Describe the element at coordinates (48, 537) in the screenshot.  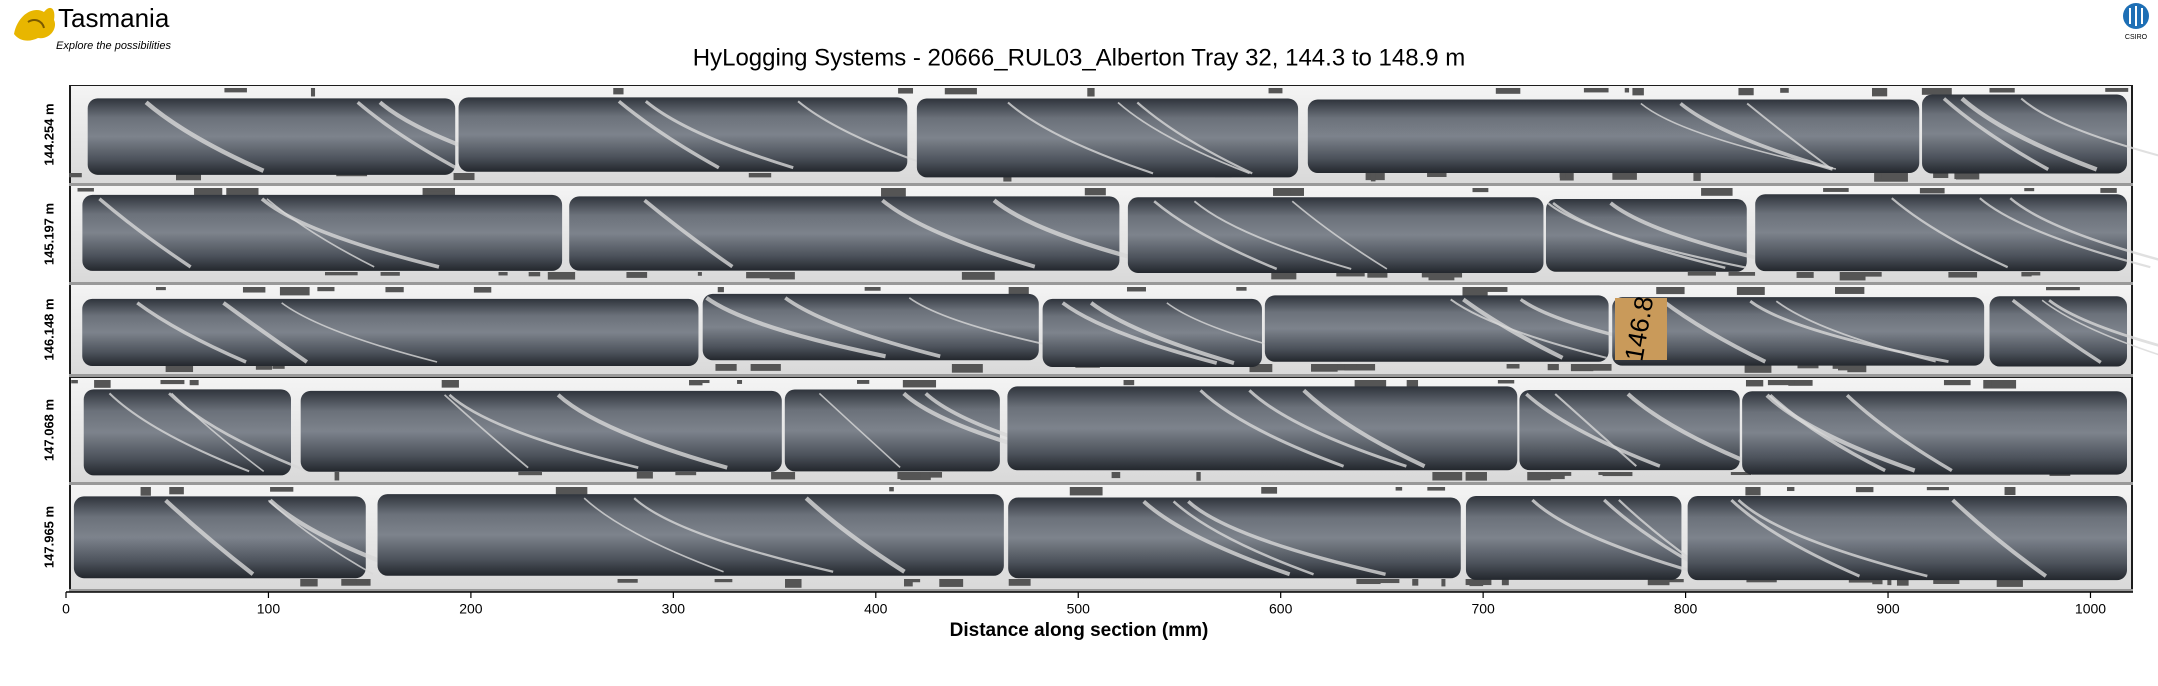
I see `row-depth-label: 147.965 m` at that location.